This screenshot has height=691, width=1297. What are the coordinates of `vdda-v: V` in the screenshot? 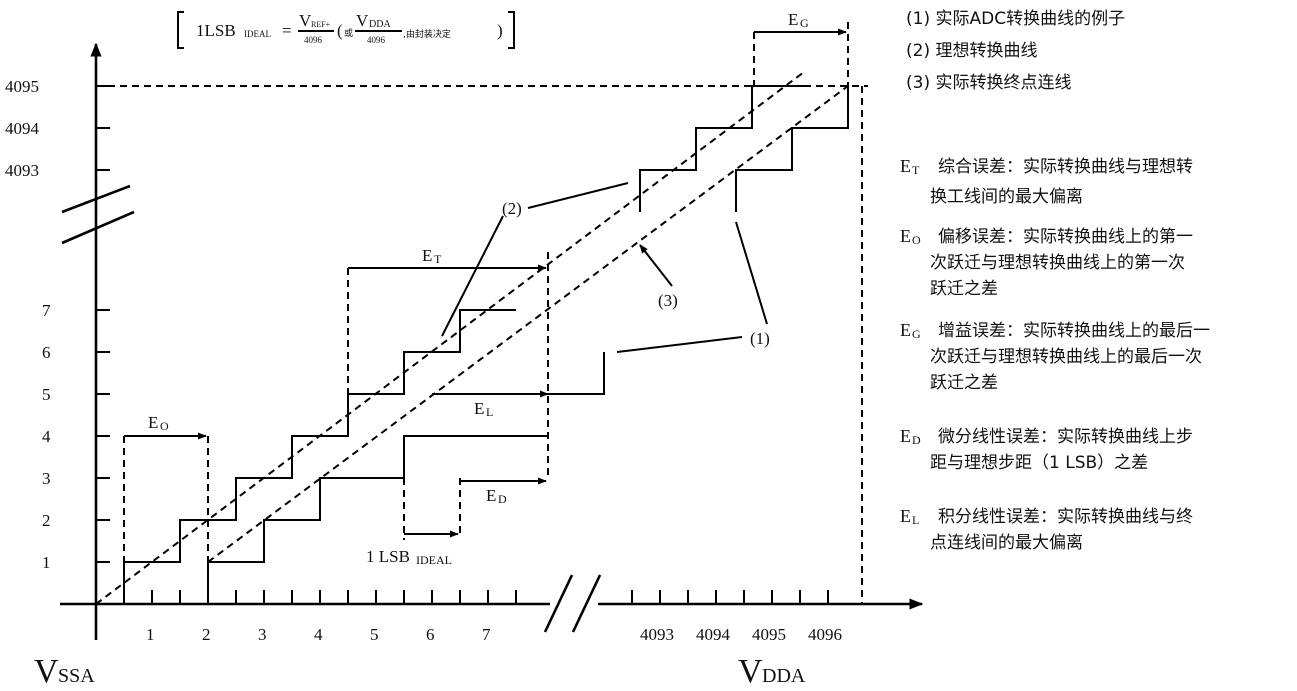 It's located at (750, 671).